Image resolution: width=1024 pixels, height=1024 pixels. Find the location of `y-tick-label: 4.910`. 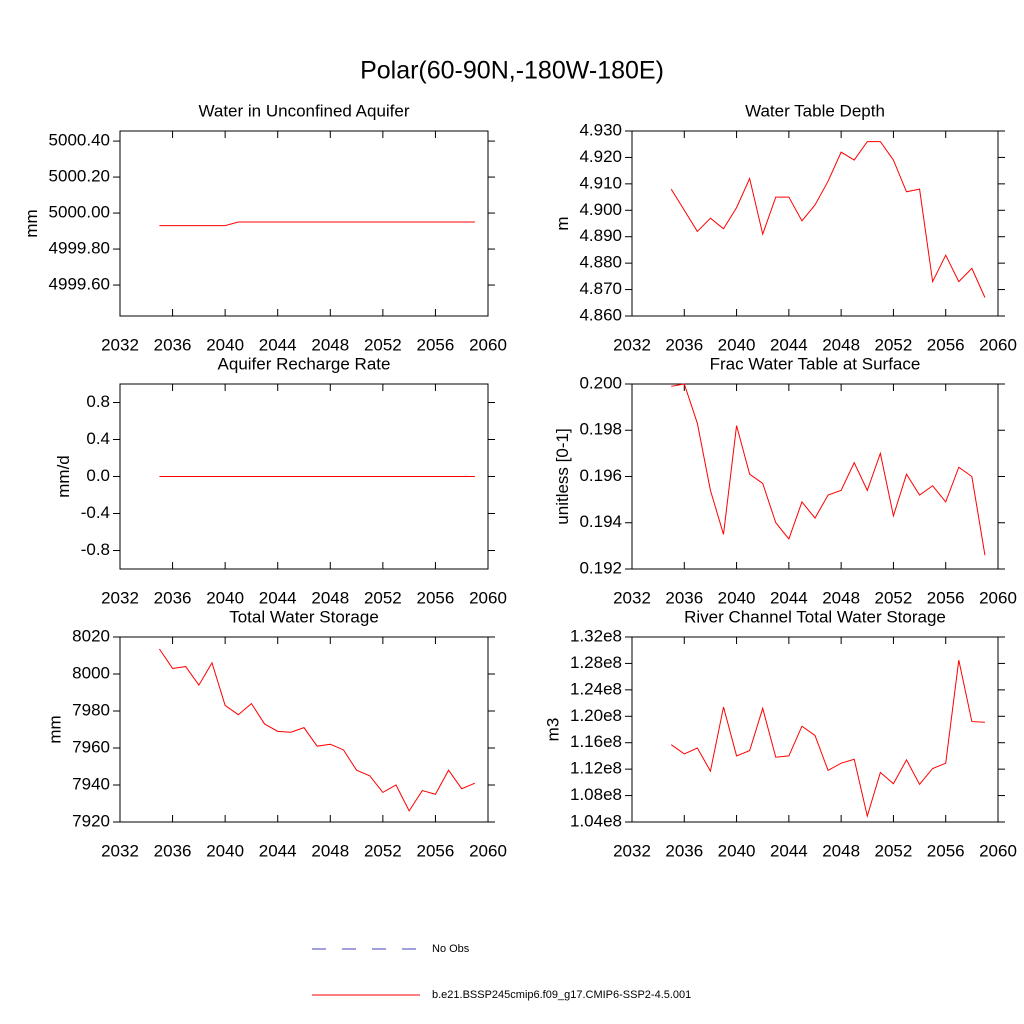

y-tick-label: 4.910 is located at coordinates (600, 182).